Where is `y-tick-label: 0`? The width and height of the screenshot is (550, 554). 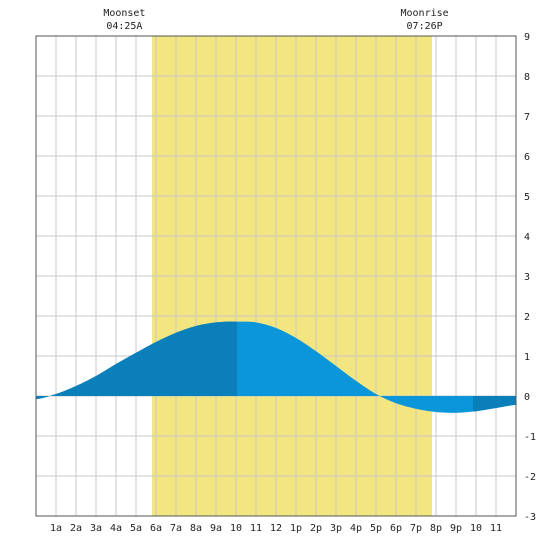 y-tick-label: 0 is located at coordinates (527, 397).